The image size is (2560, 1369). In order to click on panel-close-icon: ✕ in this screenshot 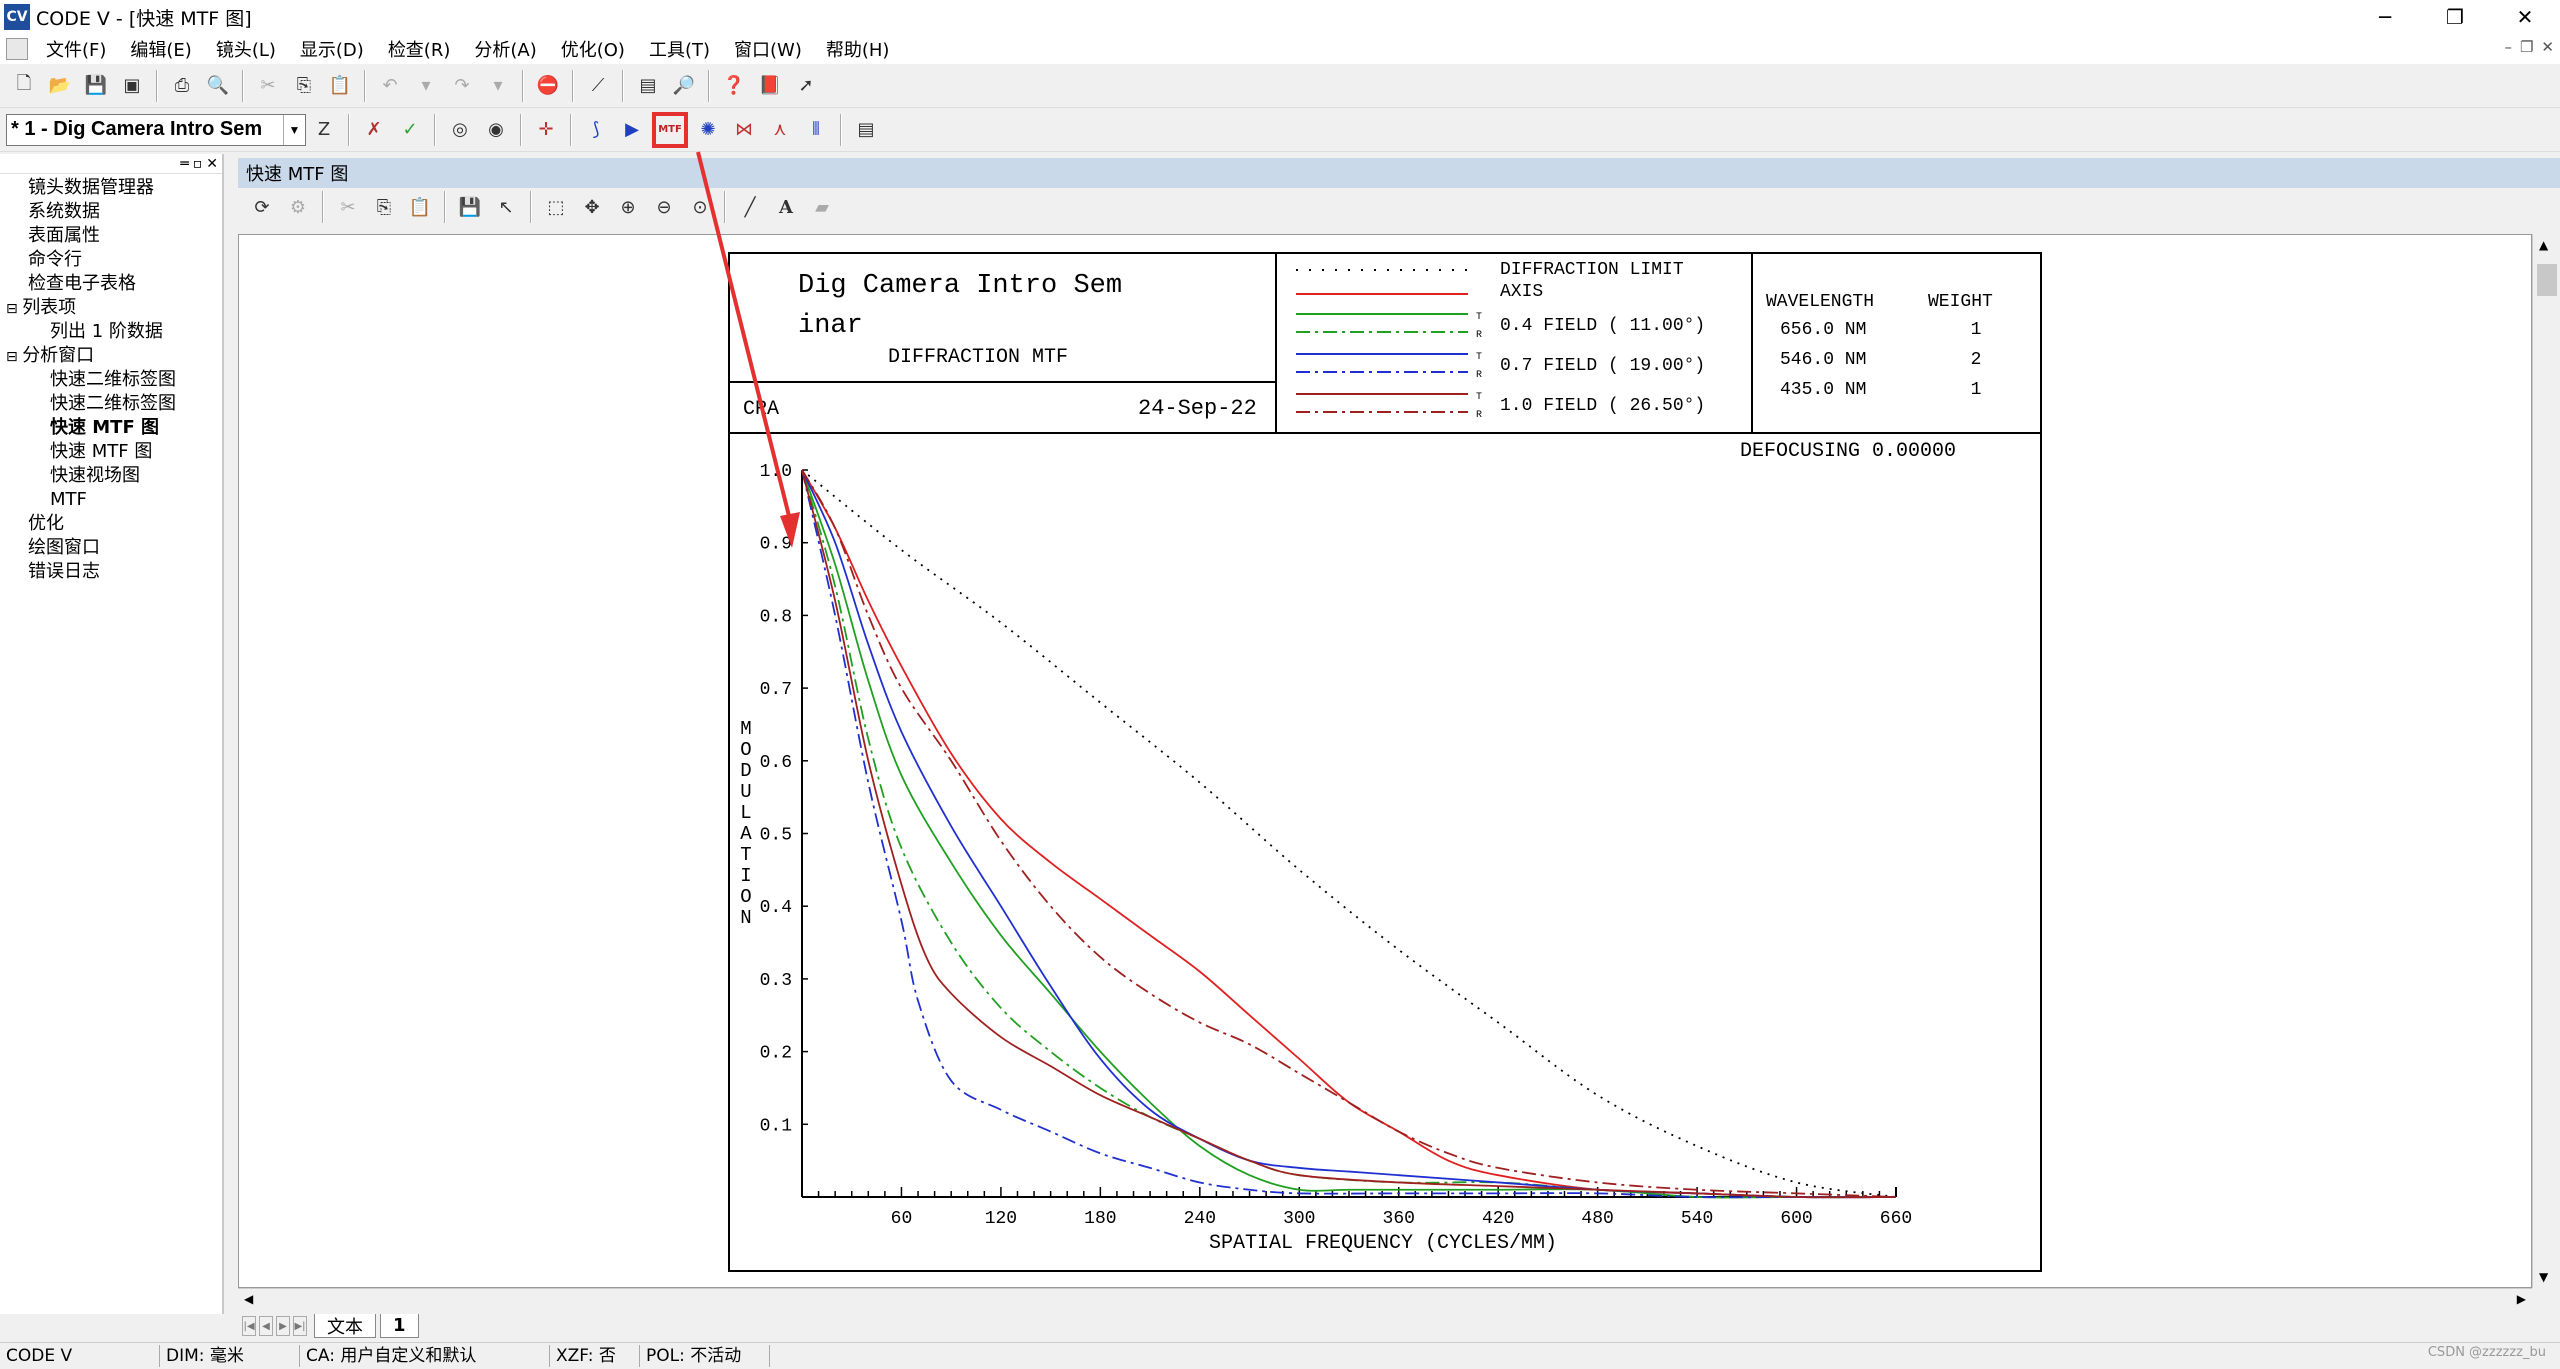, I will do `click(212, 163)`.